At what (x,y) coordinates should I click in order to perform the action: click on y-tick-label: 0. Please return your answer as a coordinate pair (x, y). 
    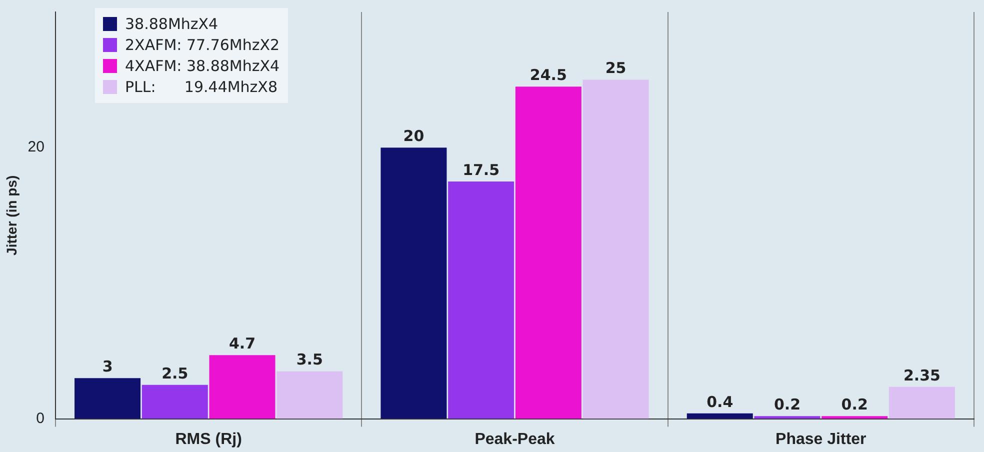
    Looking at the image, I should click on (40, 418).